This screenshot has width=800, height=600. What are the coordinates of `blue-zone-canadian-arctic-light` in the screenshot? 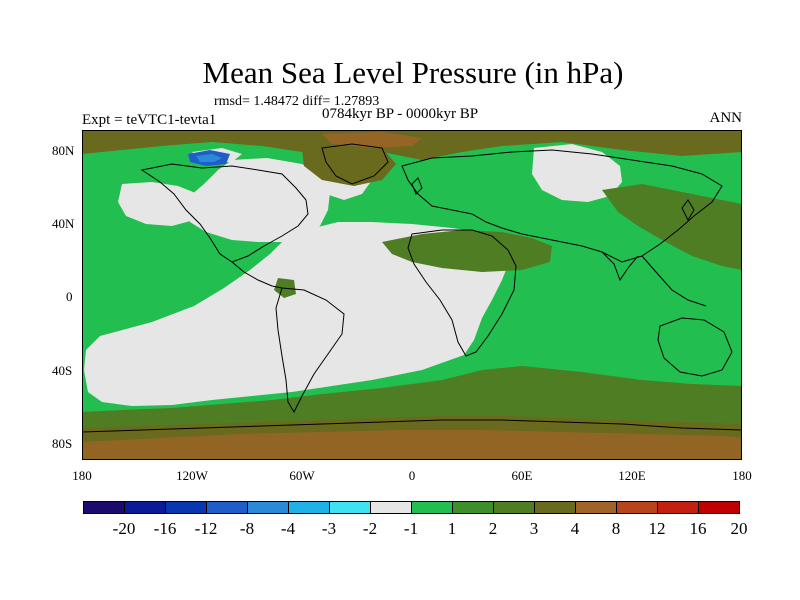 It's located at (209, 158).